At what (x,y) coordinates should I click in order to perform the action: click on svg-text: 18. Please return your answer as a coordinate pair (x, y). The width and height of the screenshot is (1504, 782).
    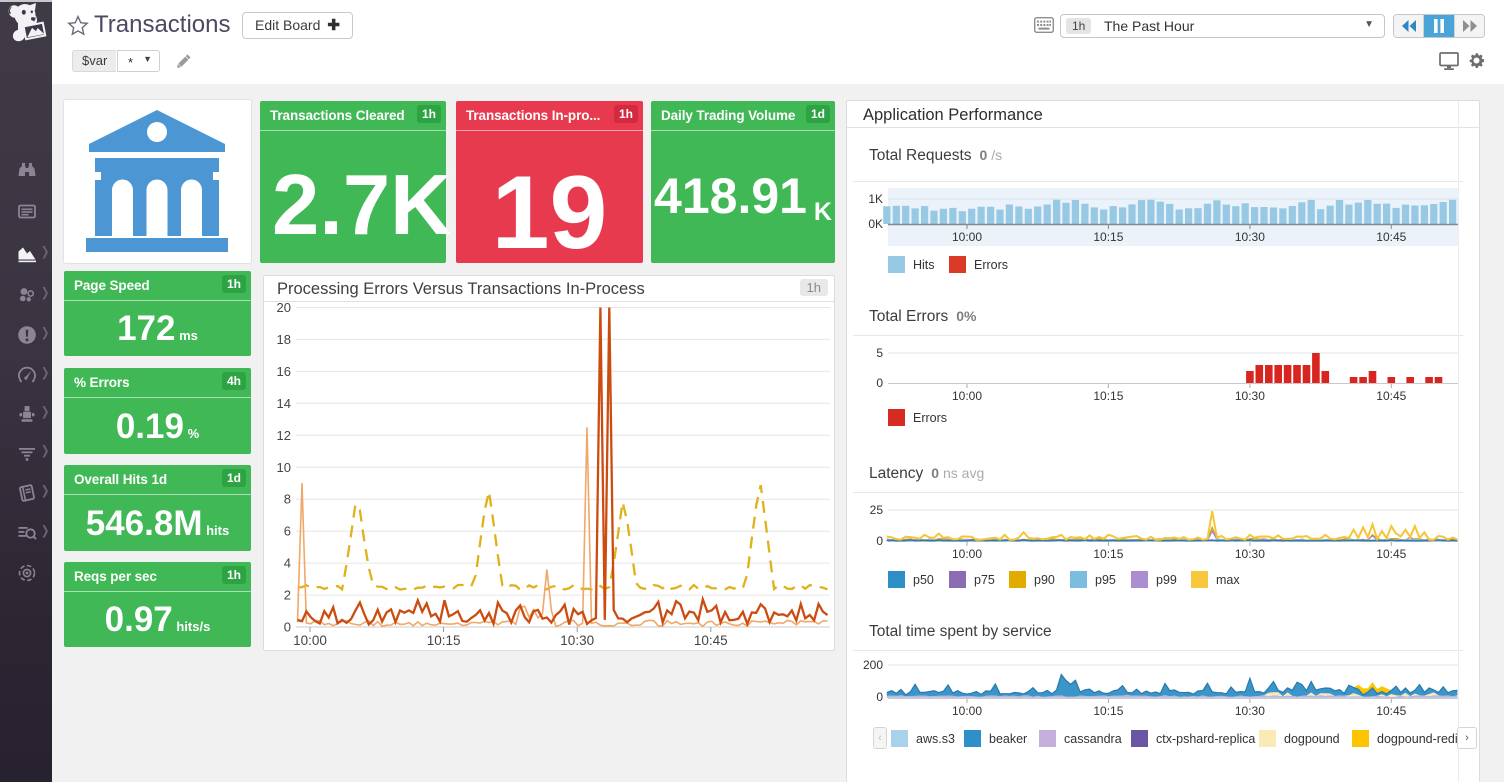
    Looking at the image, I should click on (284, 339).